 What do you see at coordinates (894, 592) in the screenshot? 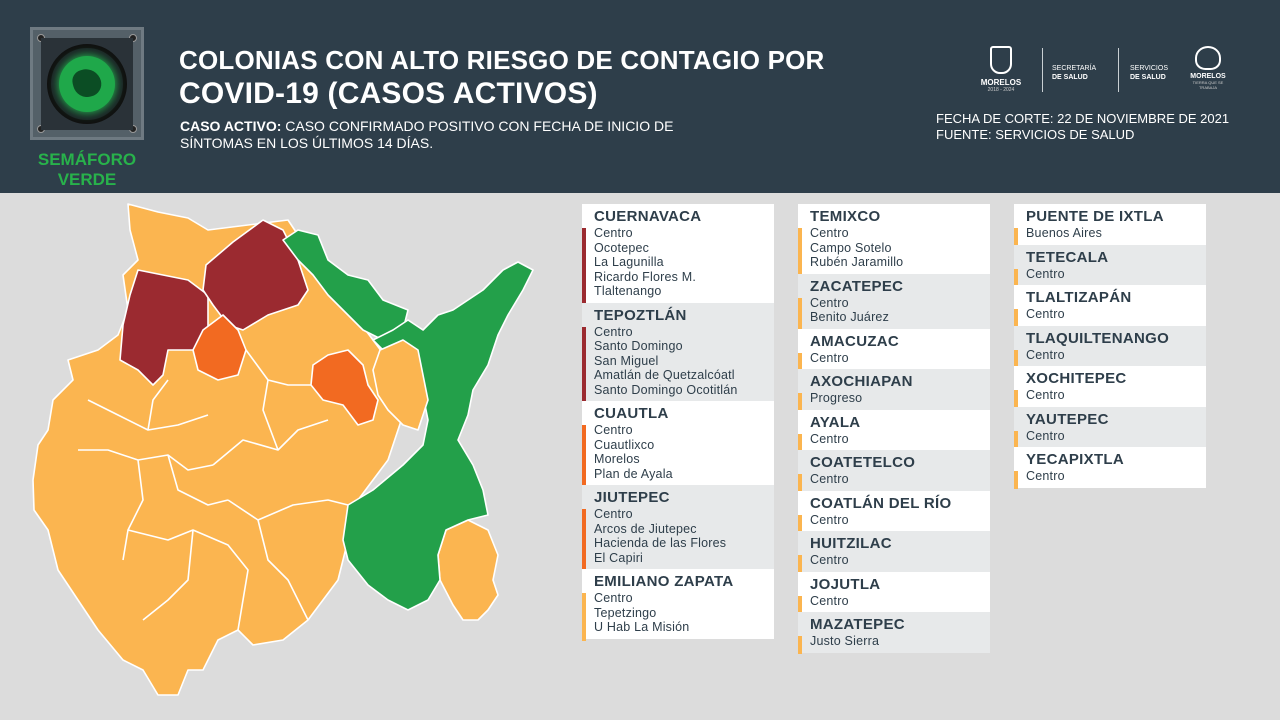
I see `list-item: JOJUTLA Centro` at bounding box center [894, 592].